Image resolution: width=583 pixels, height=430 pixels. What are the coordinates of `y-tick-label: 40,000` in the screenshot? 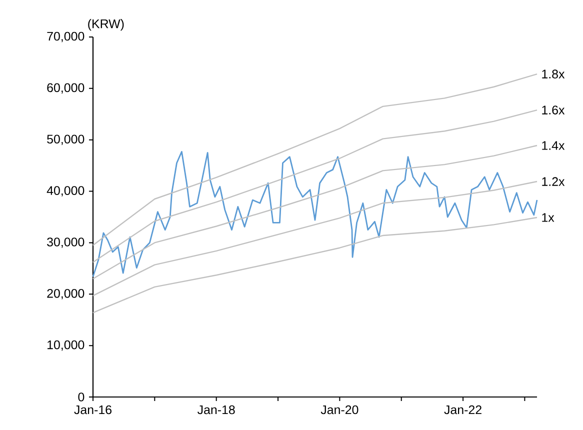 It's located at (65, 191).